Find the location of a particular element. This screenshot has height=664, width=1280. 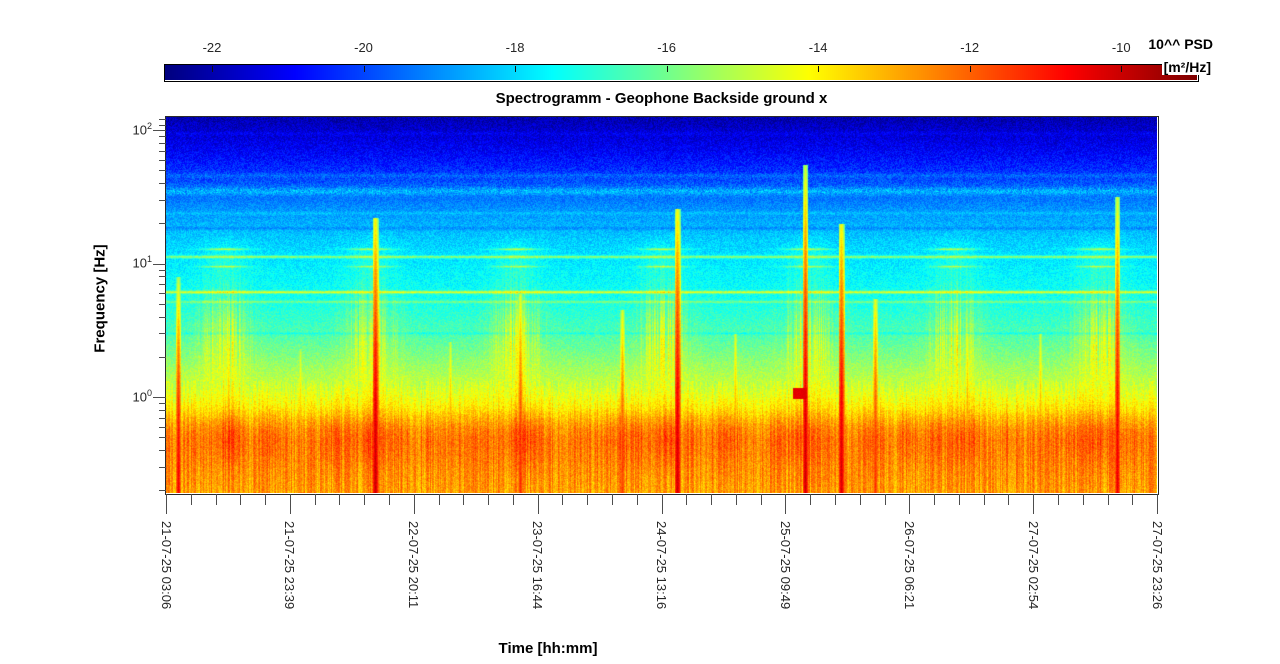

x-tick-label: 24-07-25 13:16 is located at coordinates (661, 565).